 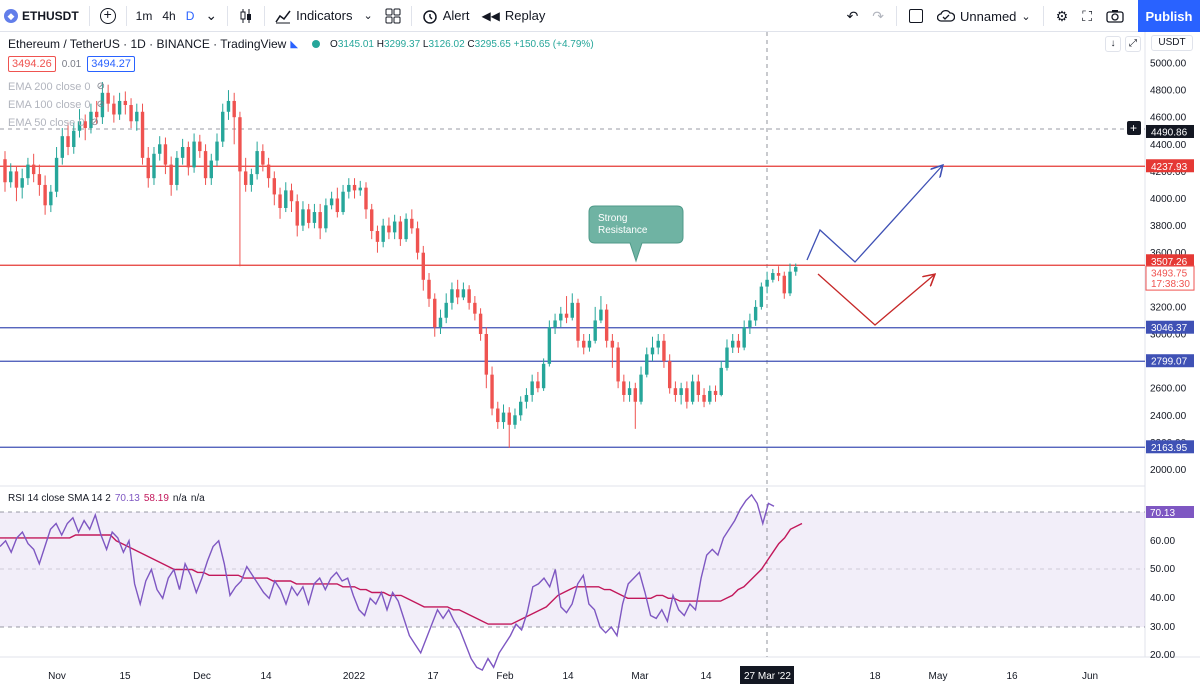 I want to click on ema-200-legend: EMA 200 close 0 ⊘, so click(x=56, y=87).